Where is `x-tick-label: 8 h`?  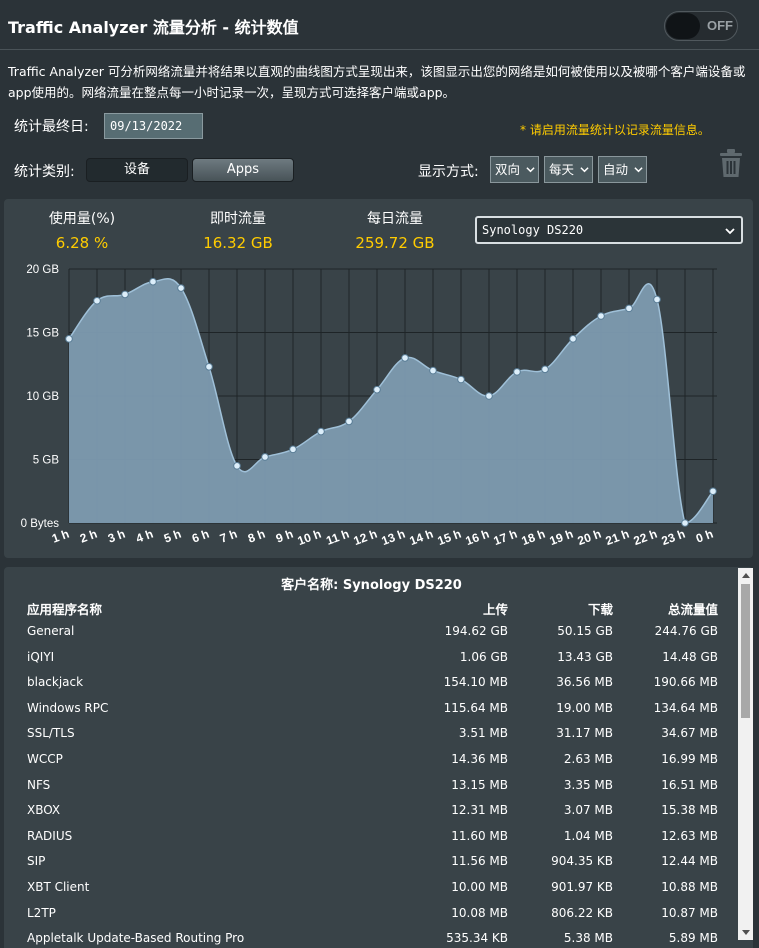 x-tick-label: 8 h is located at coordinates (256, 536).